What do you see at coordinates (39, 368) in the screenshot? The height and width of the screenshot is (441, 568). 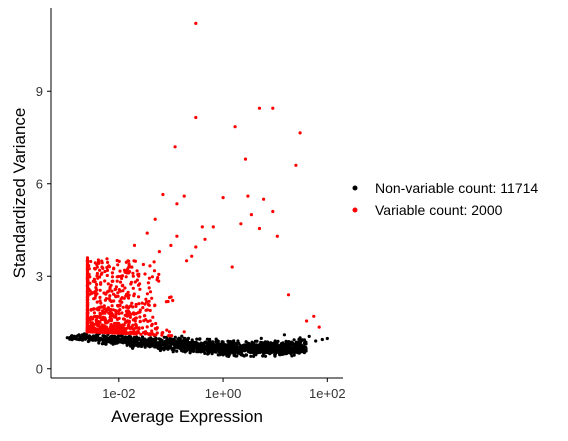 I see `y-tick-label: 0` at bounding box center [39, 368].